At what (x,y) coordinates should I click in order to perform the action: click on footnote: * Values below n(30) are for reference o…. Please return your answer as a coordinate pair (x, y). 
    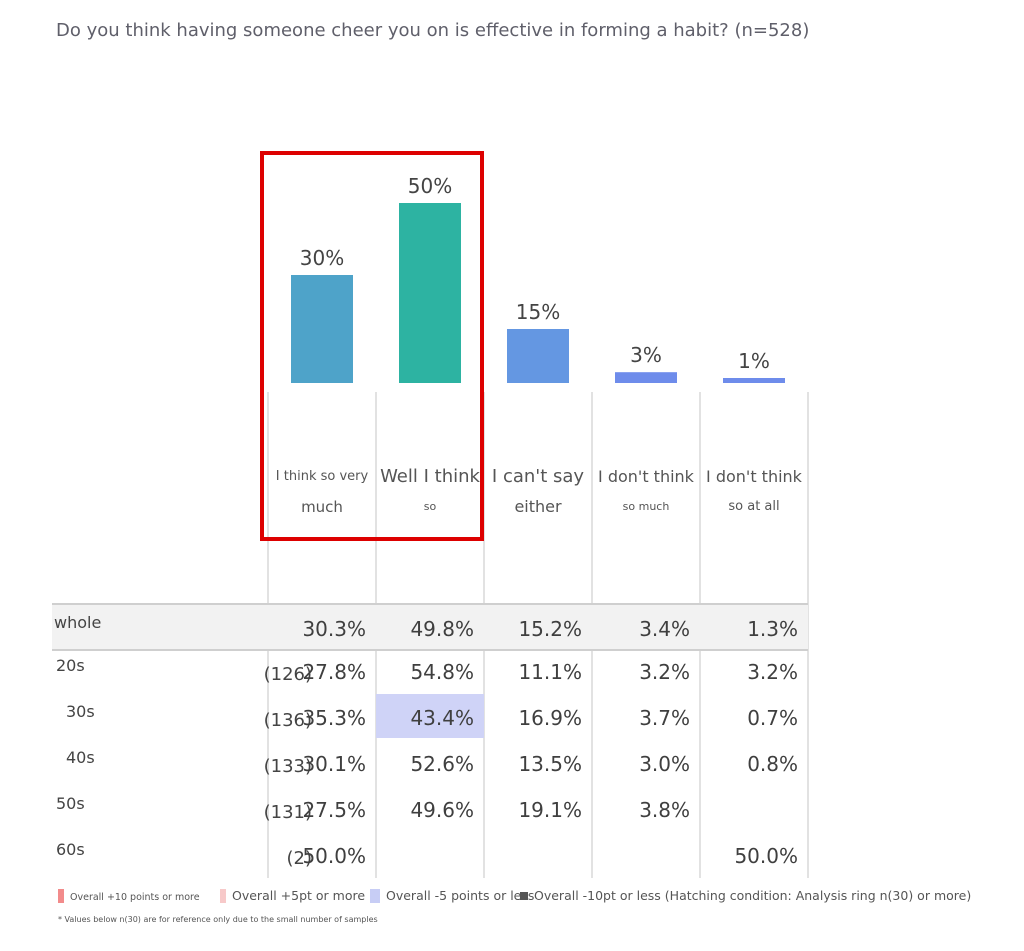
    Looking at the image, I should click on (218, 919).